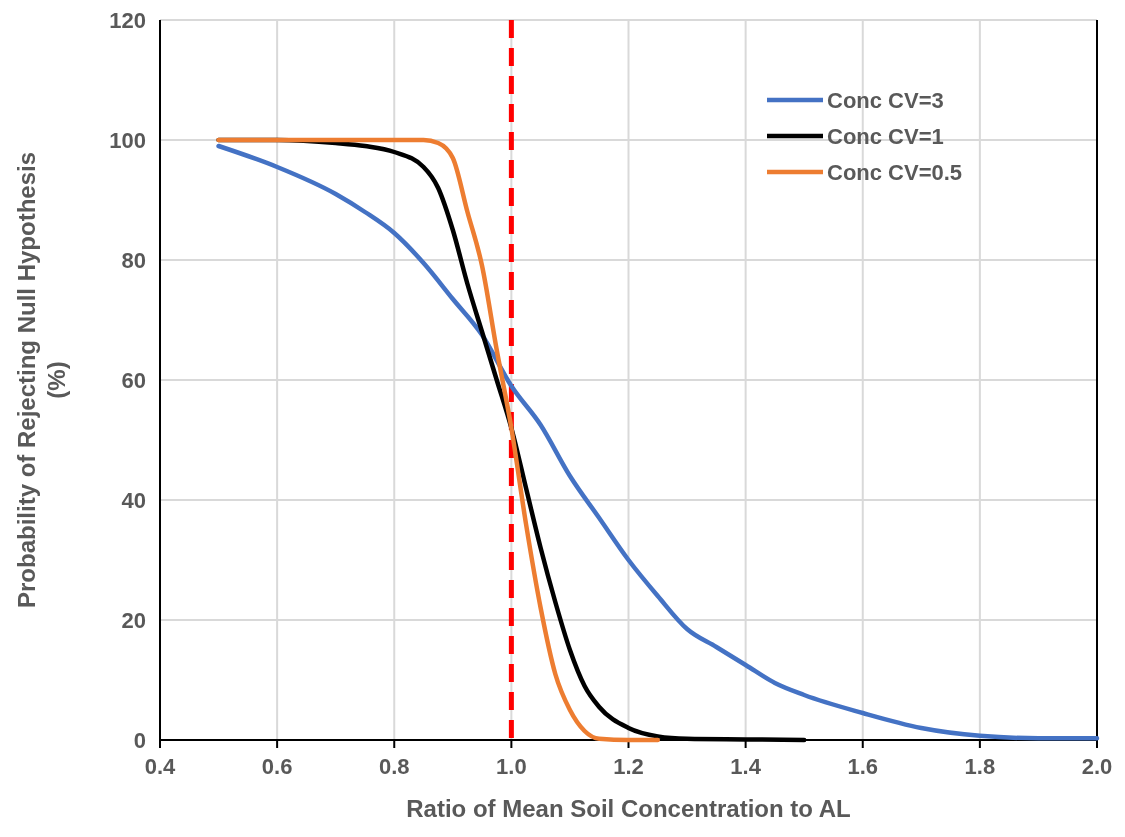 Image resolution: width=1125 pixels, height=837 pixels. Describe the element at coordinates (746, 766) in the screenshot. I see `x-tick-label: 1.4` at that location.